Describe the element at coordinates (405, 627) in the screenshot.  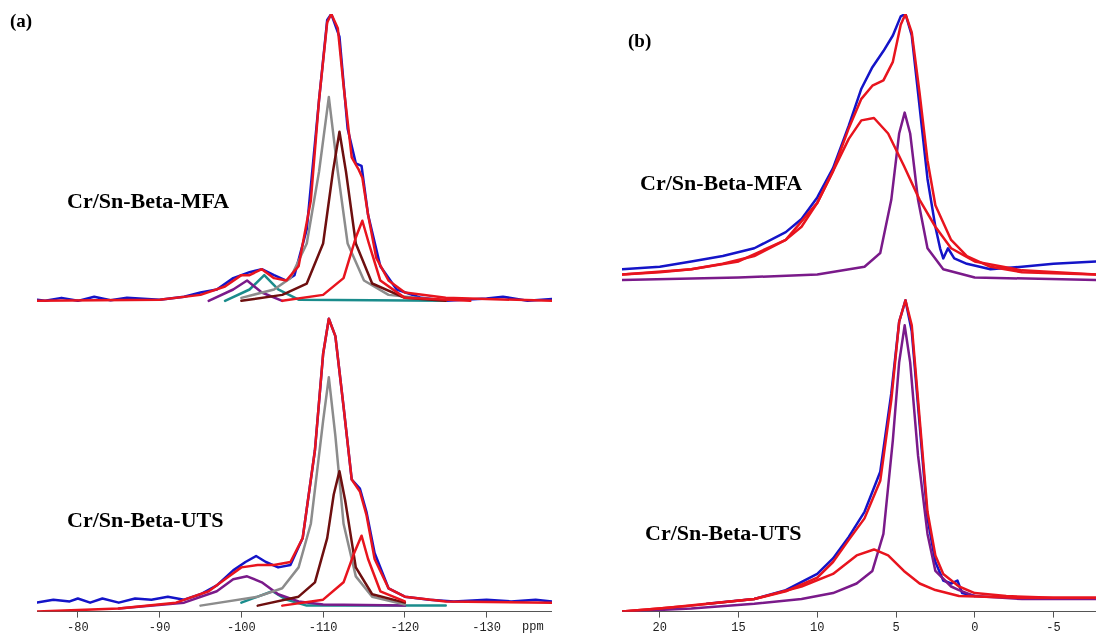
I see `x-tick-label: -120` at that location.